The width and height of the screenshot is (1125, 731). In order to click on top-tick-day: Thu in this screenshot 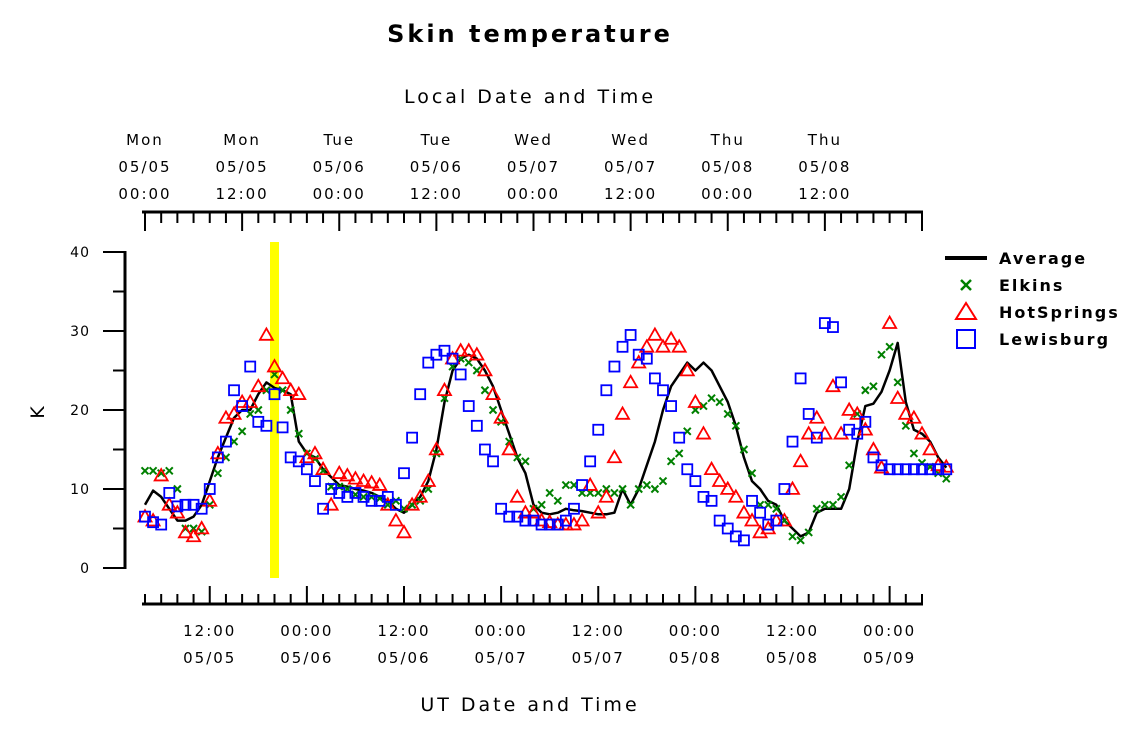, I will do `click(824, 140)`.